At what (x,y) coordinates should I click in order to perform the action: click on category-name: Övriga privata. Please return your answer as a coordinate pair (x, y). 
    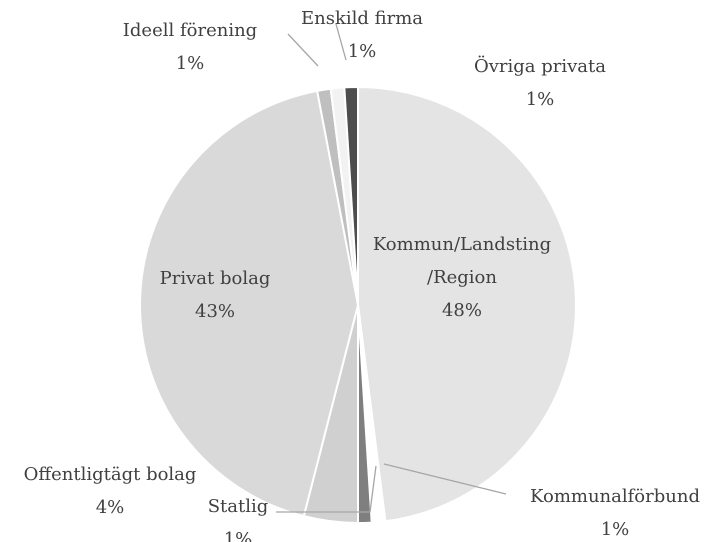
    Looking at the image, I should click on (540, 66).